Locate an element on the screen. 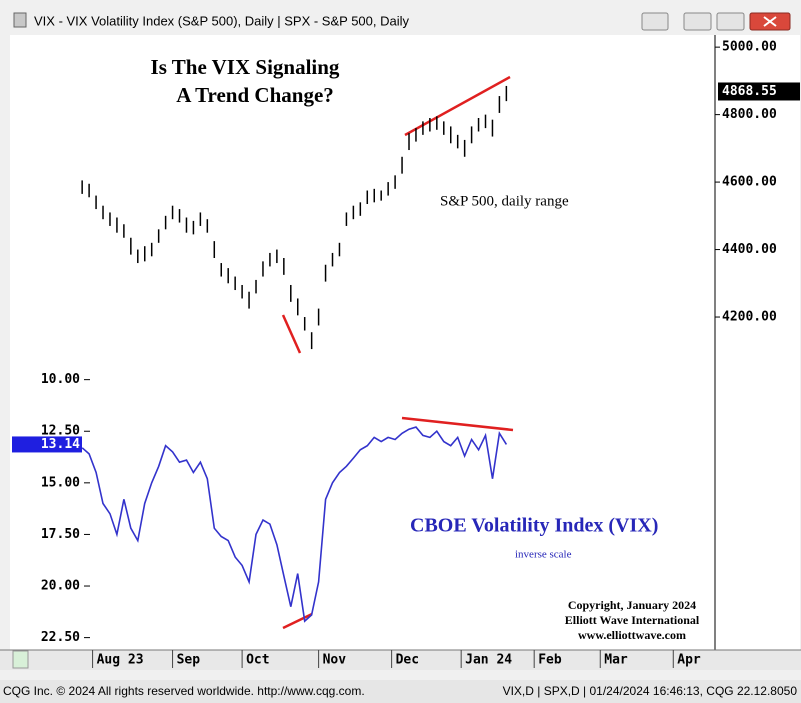 Image resolution: width=801 pixels, height=703 pixels. copyright: Elliott Wave International is located at coordinates (632, 620).